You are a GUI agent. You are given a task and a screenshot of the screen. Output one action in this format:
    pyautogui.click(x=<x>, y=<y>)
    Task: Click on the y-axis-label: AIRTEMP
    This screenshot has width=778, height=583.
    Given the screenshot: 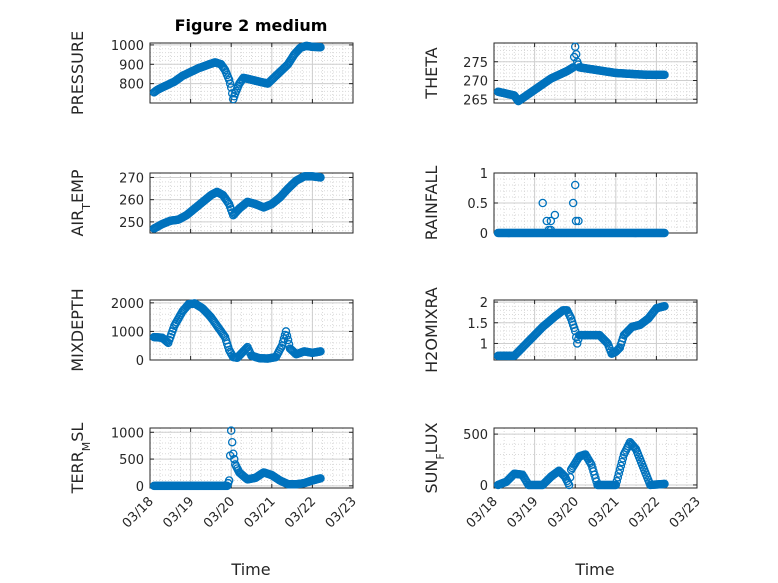 What is the action you would take?
    pyautogui.click(x=80, y=202)
    